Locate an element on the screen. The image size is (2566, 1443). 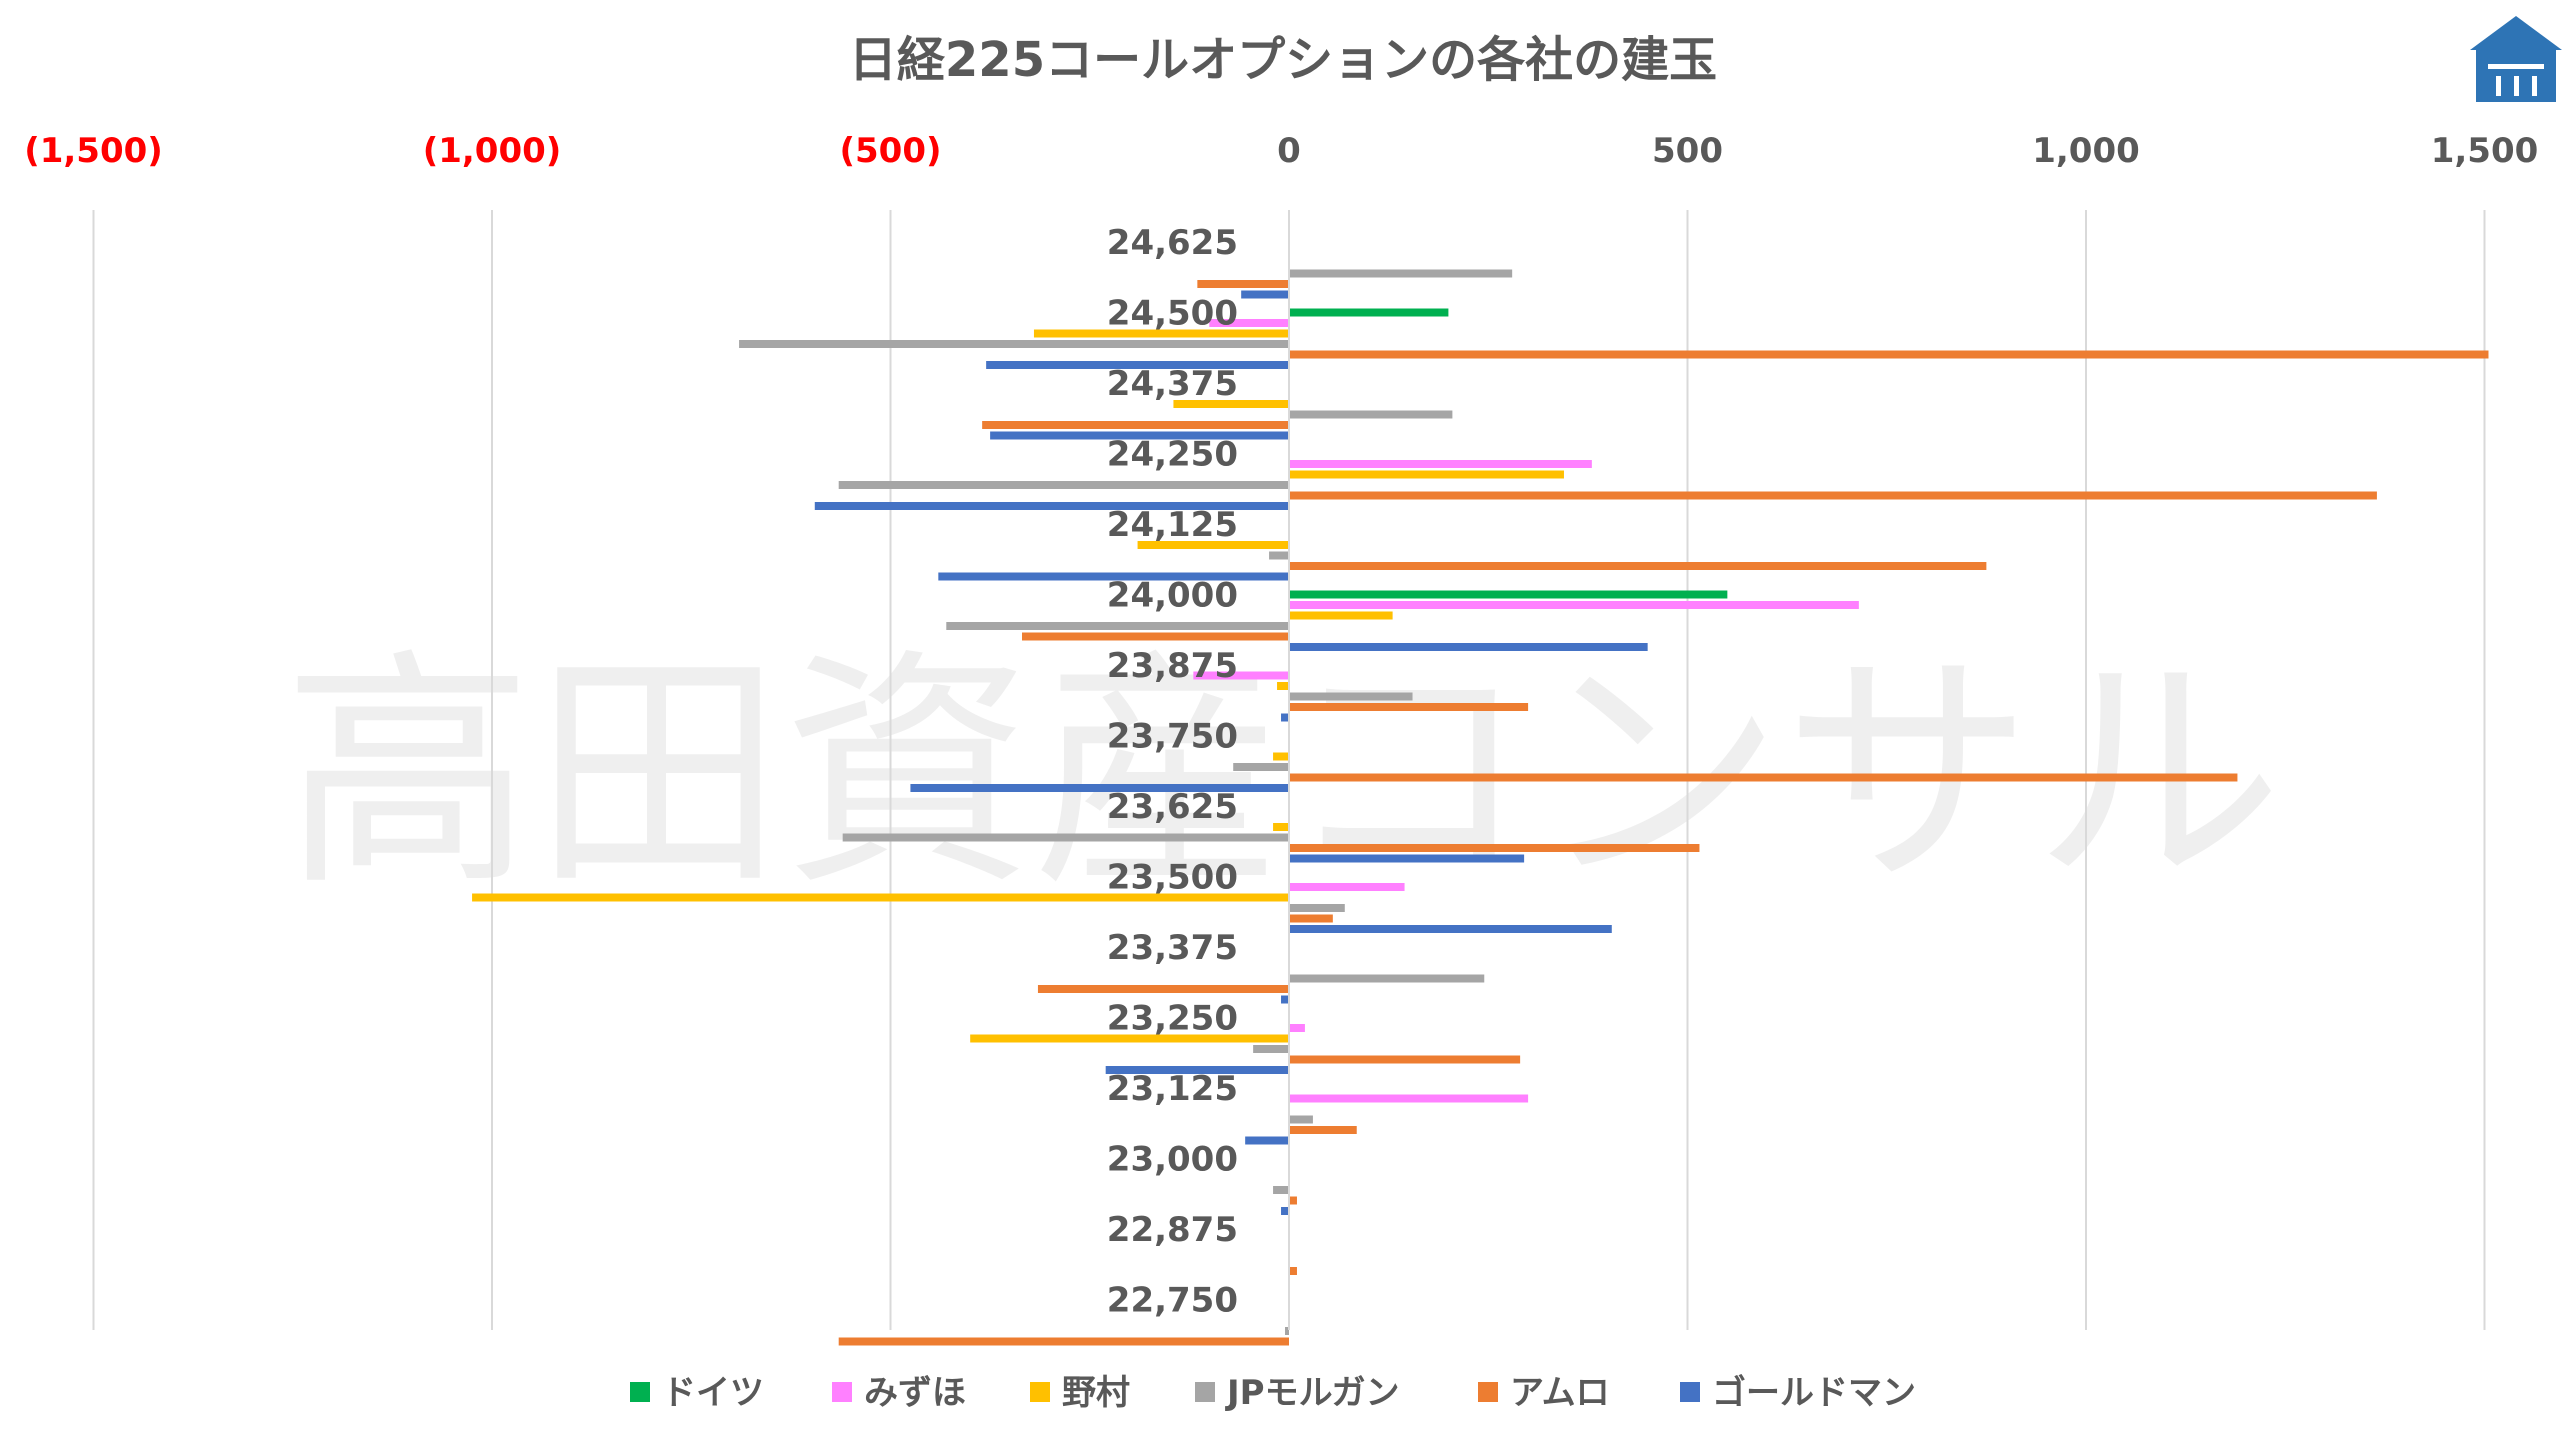
legend-label: ドイツ is located at coordinates (713, 1393).